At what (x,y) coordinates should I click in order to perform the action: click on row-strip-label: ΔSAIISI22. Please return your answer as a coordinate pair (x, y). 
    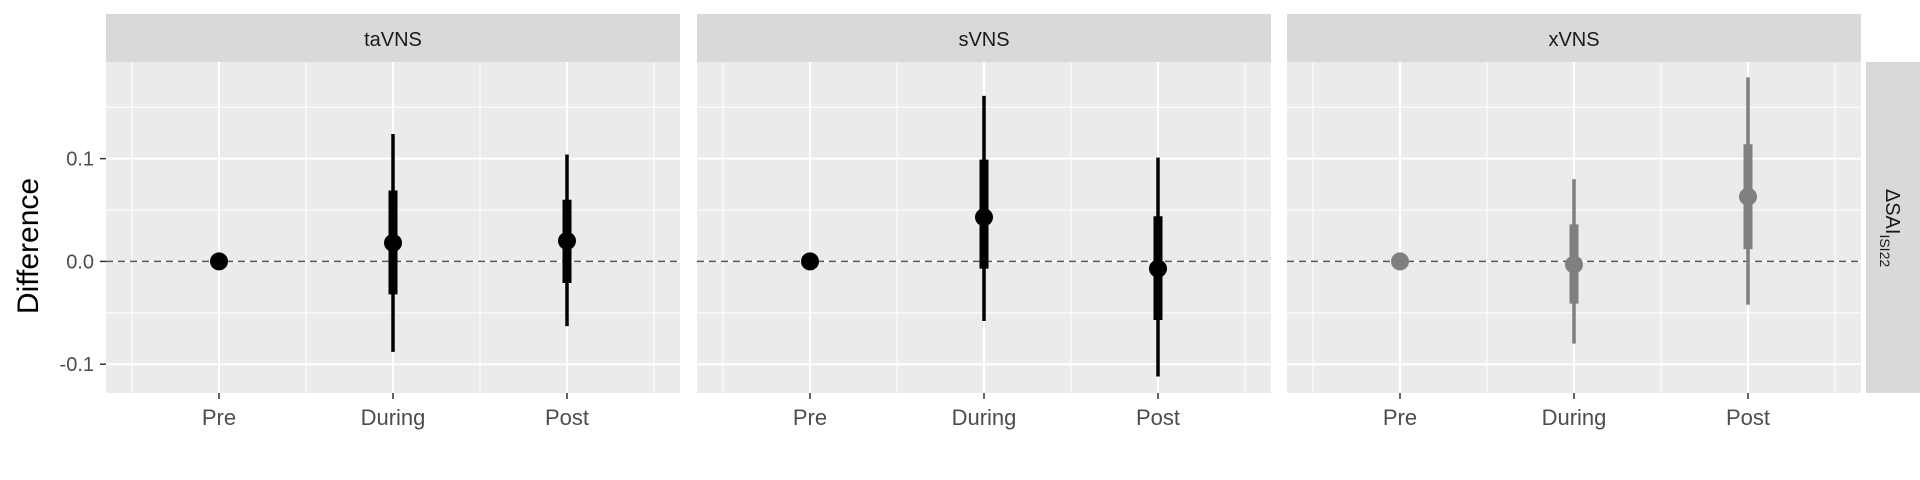
    Looking at the image, I should click on (1890, 228).